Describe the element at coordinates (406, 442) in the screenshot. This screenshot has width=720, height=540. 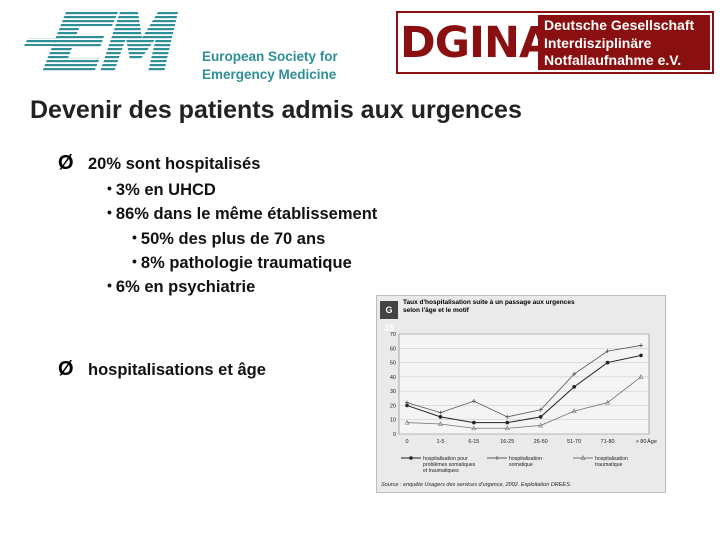
I see `x-tick-label: 0` at that location.